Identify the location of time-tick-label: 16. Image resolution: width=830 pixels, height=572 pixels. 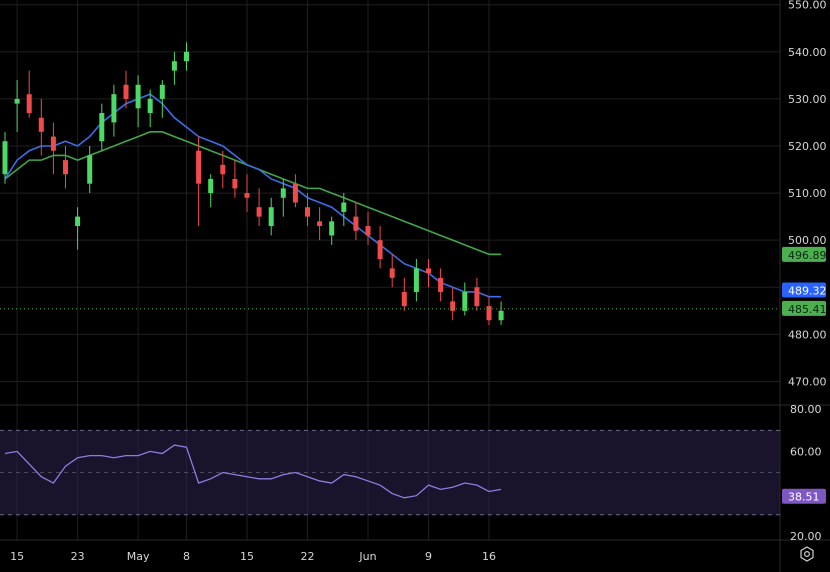
(489, 556).